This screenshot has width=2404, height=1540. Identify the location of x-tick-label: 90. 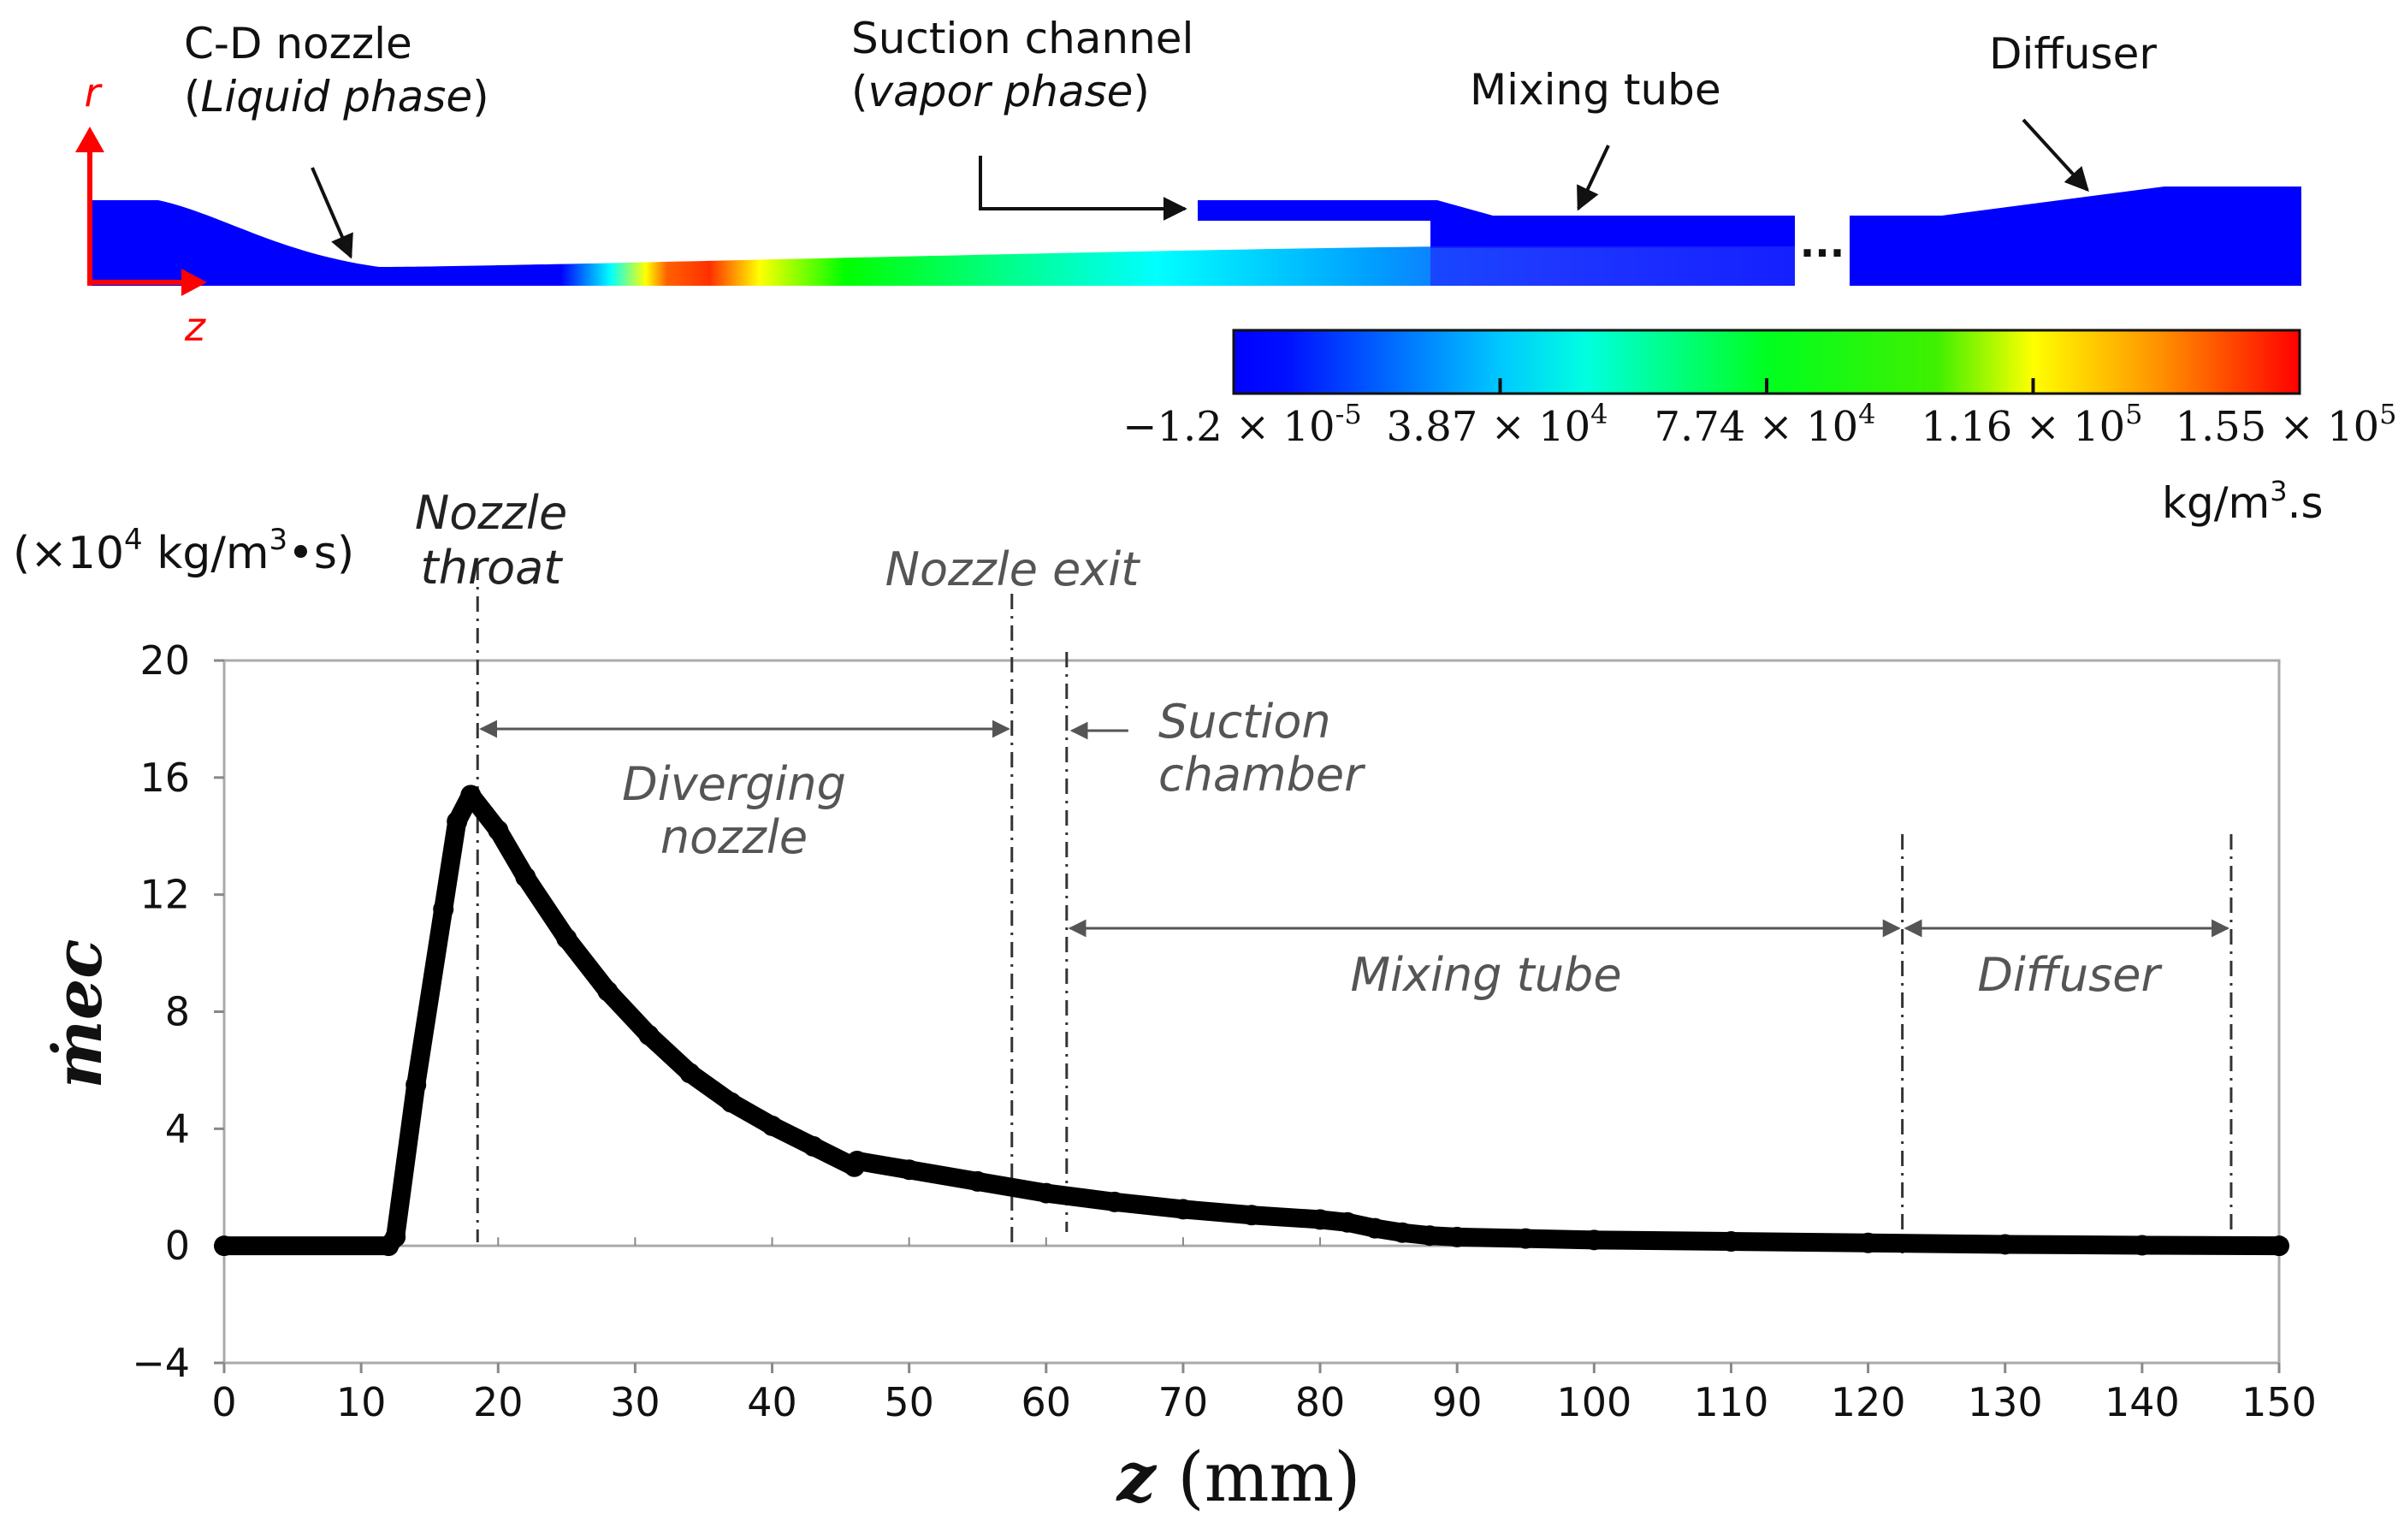
(1457, 1402).